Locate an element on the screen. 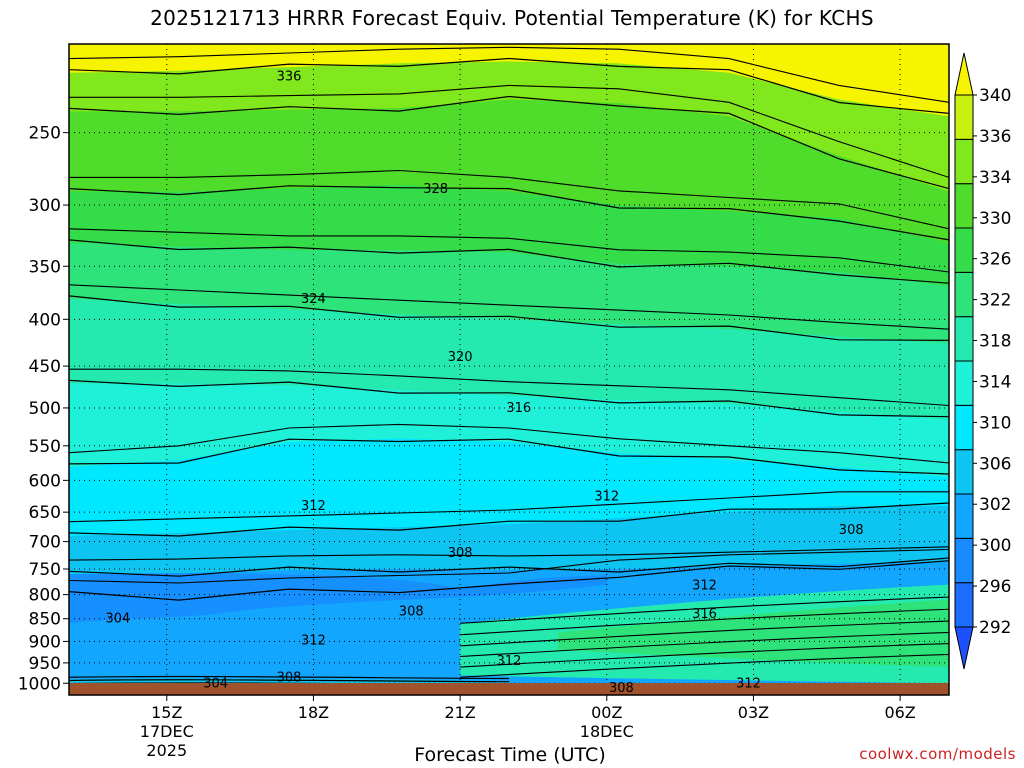  colorbar-label: 300 is located at coordinates (995, 546).